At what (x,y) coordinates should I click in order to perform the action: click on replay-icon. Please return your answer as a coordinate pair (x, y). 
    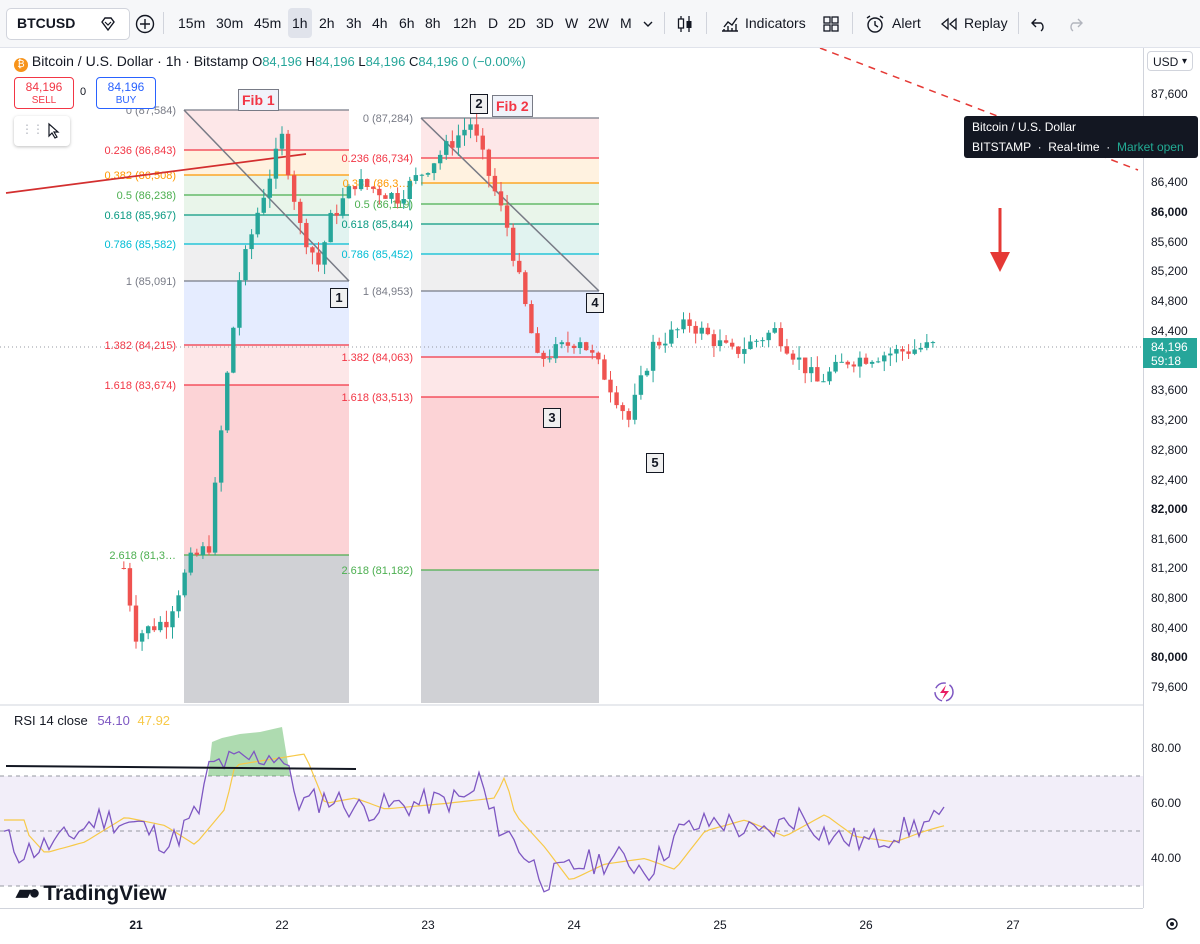
    Looking at the image, I should click on (949, 24).